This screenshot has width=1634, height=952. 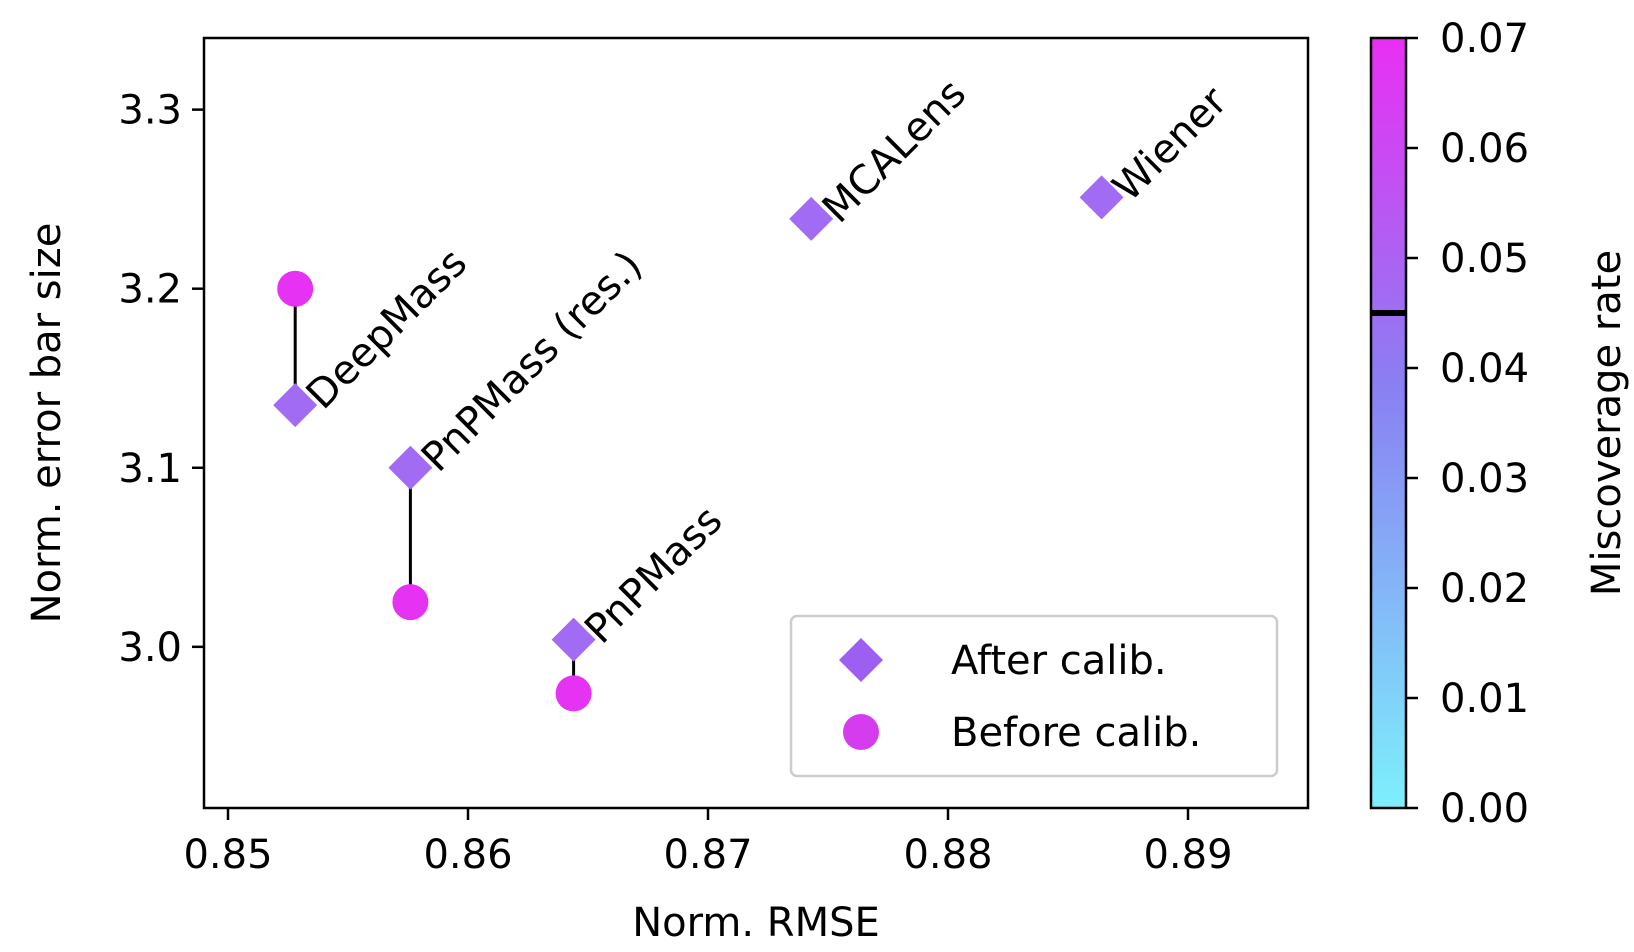 What do you see at coordinates (1484, 699) in the screenshot?
I see `colorbar-tick-label: 0.01` at bounding box center [1484, 699].